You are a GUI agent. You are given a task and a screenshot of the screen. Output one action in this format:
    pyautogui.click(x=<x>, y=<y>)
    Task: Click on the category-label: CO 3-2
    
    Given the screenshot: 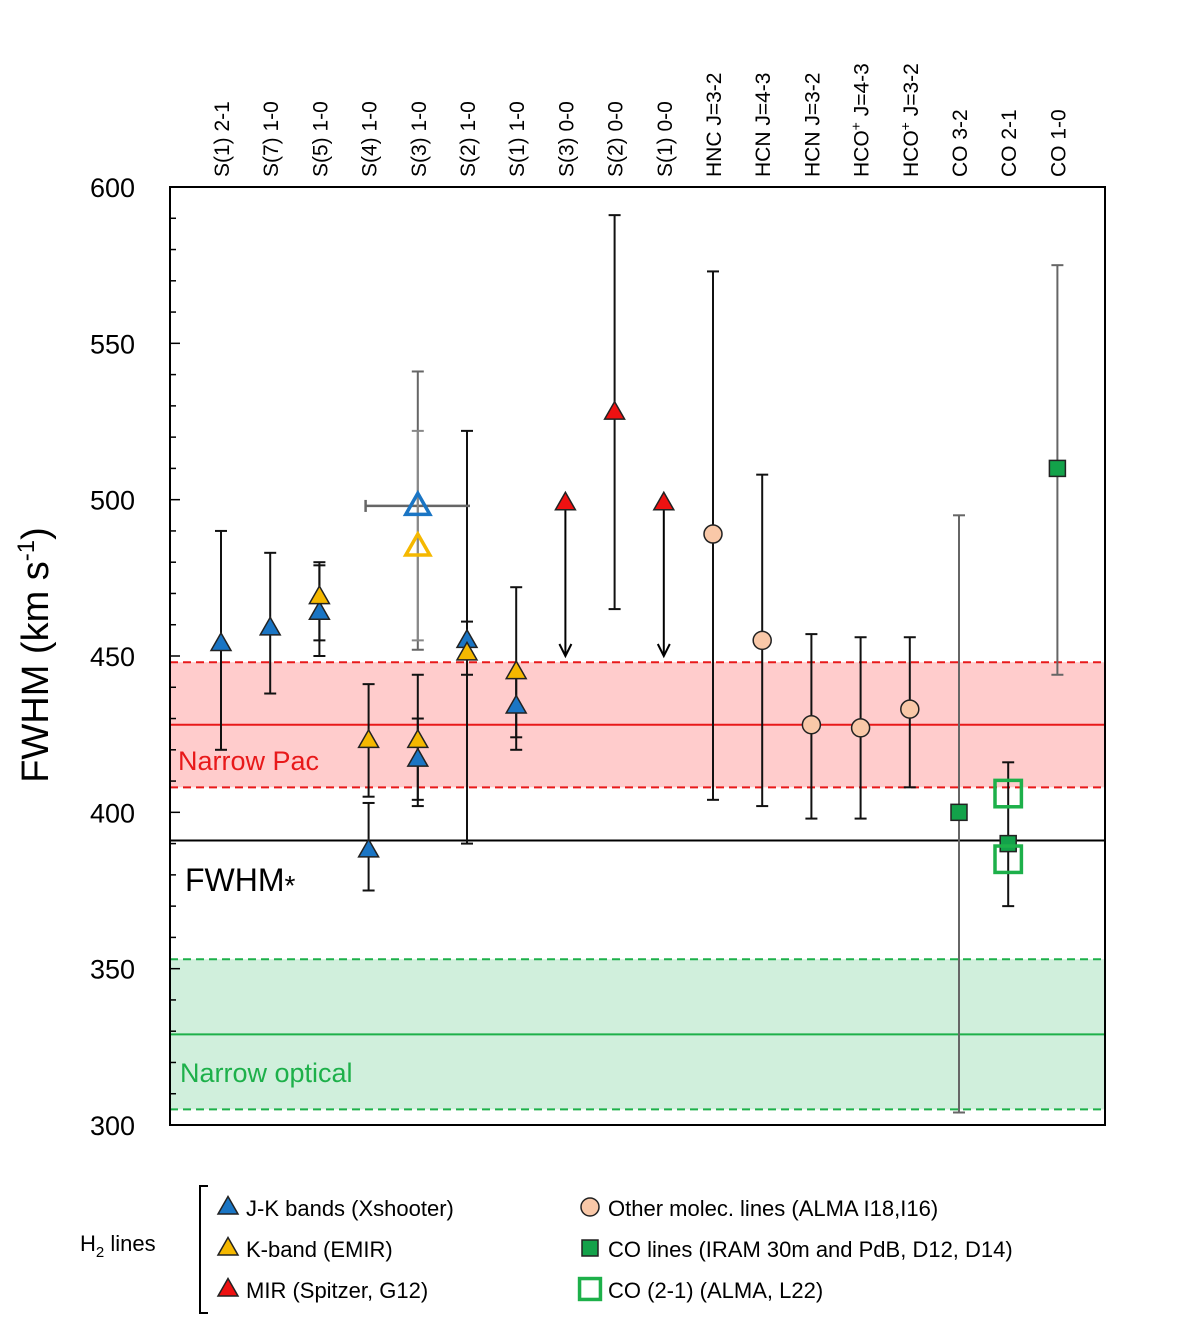 What is the action you would take?
    pyautogui.click(x=960, y=143)
    